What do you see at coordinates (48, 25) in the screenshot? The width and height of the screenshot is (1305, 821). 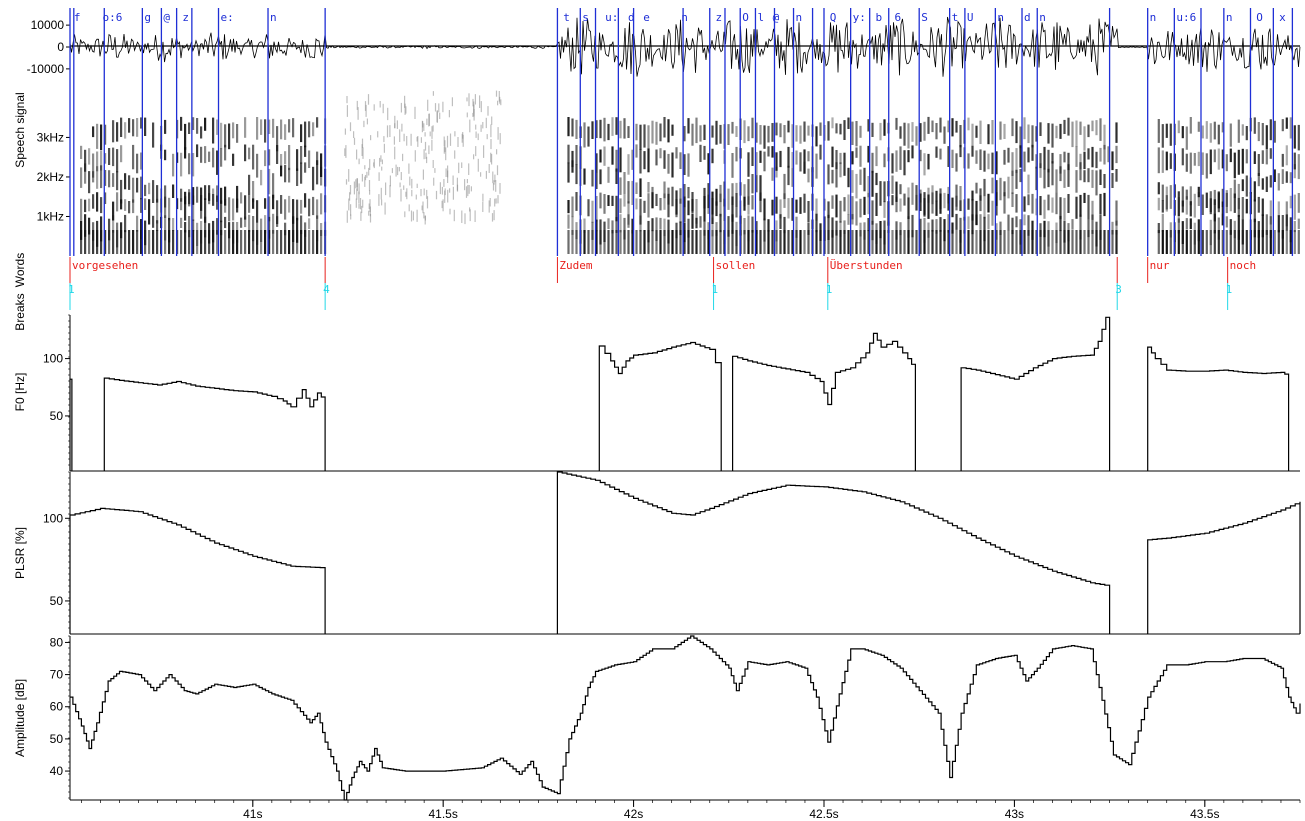 I see `signal-tick-label: 10000` at bounding box center [48, 25].